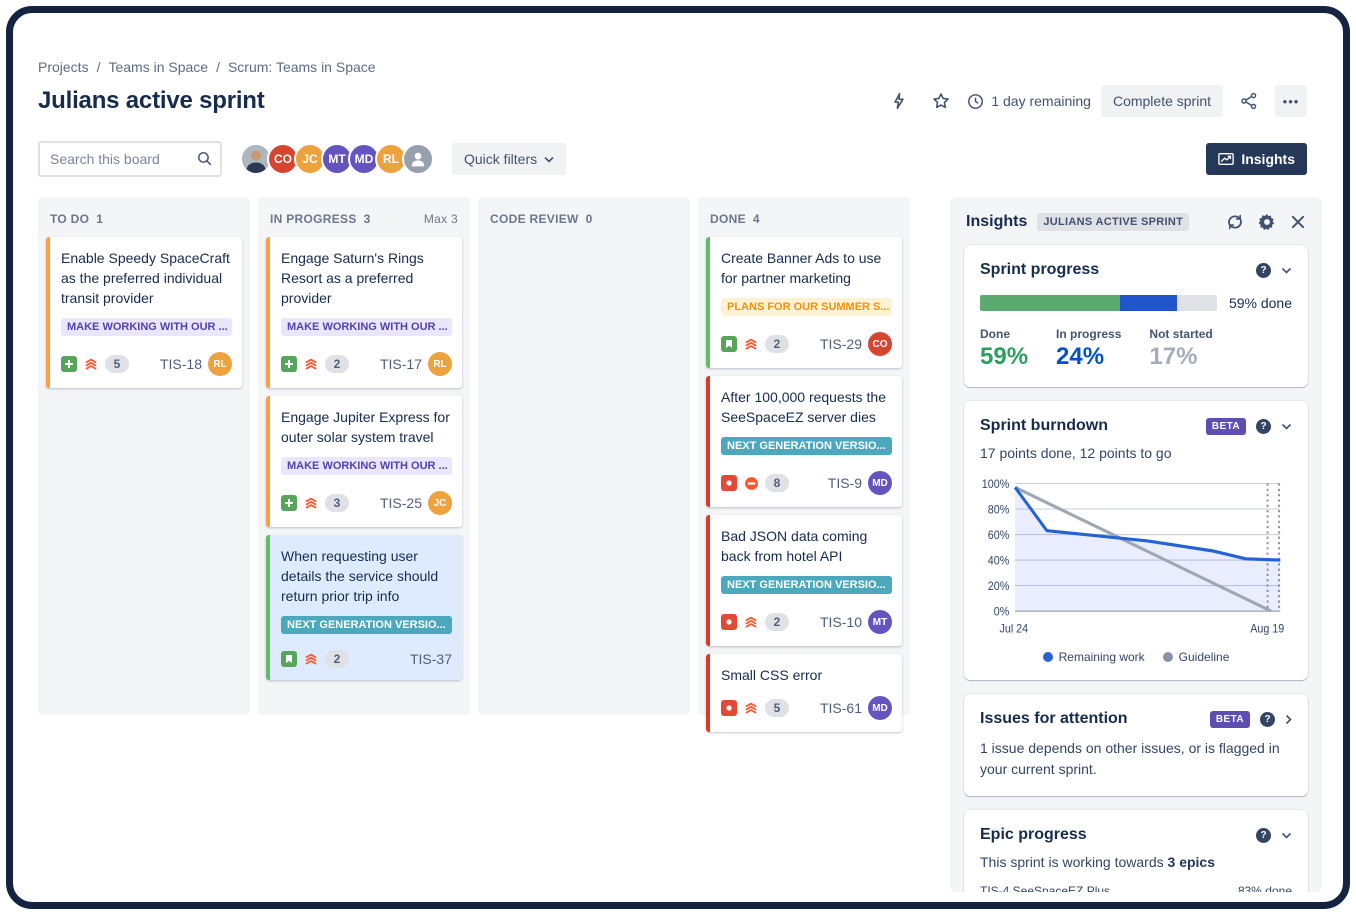  What do you see at coordinates (998, 561) in the screenshot?
I see `svg-text: 40%` at bounding box center [998, 561].